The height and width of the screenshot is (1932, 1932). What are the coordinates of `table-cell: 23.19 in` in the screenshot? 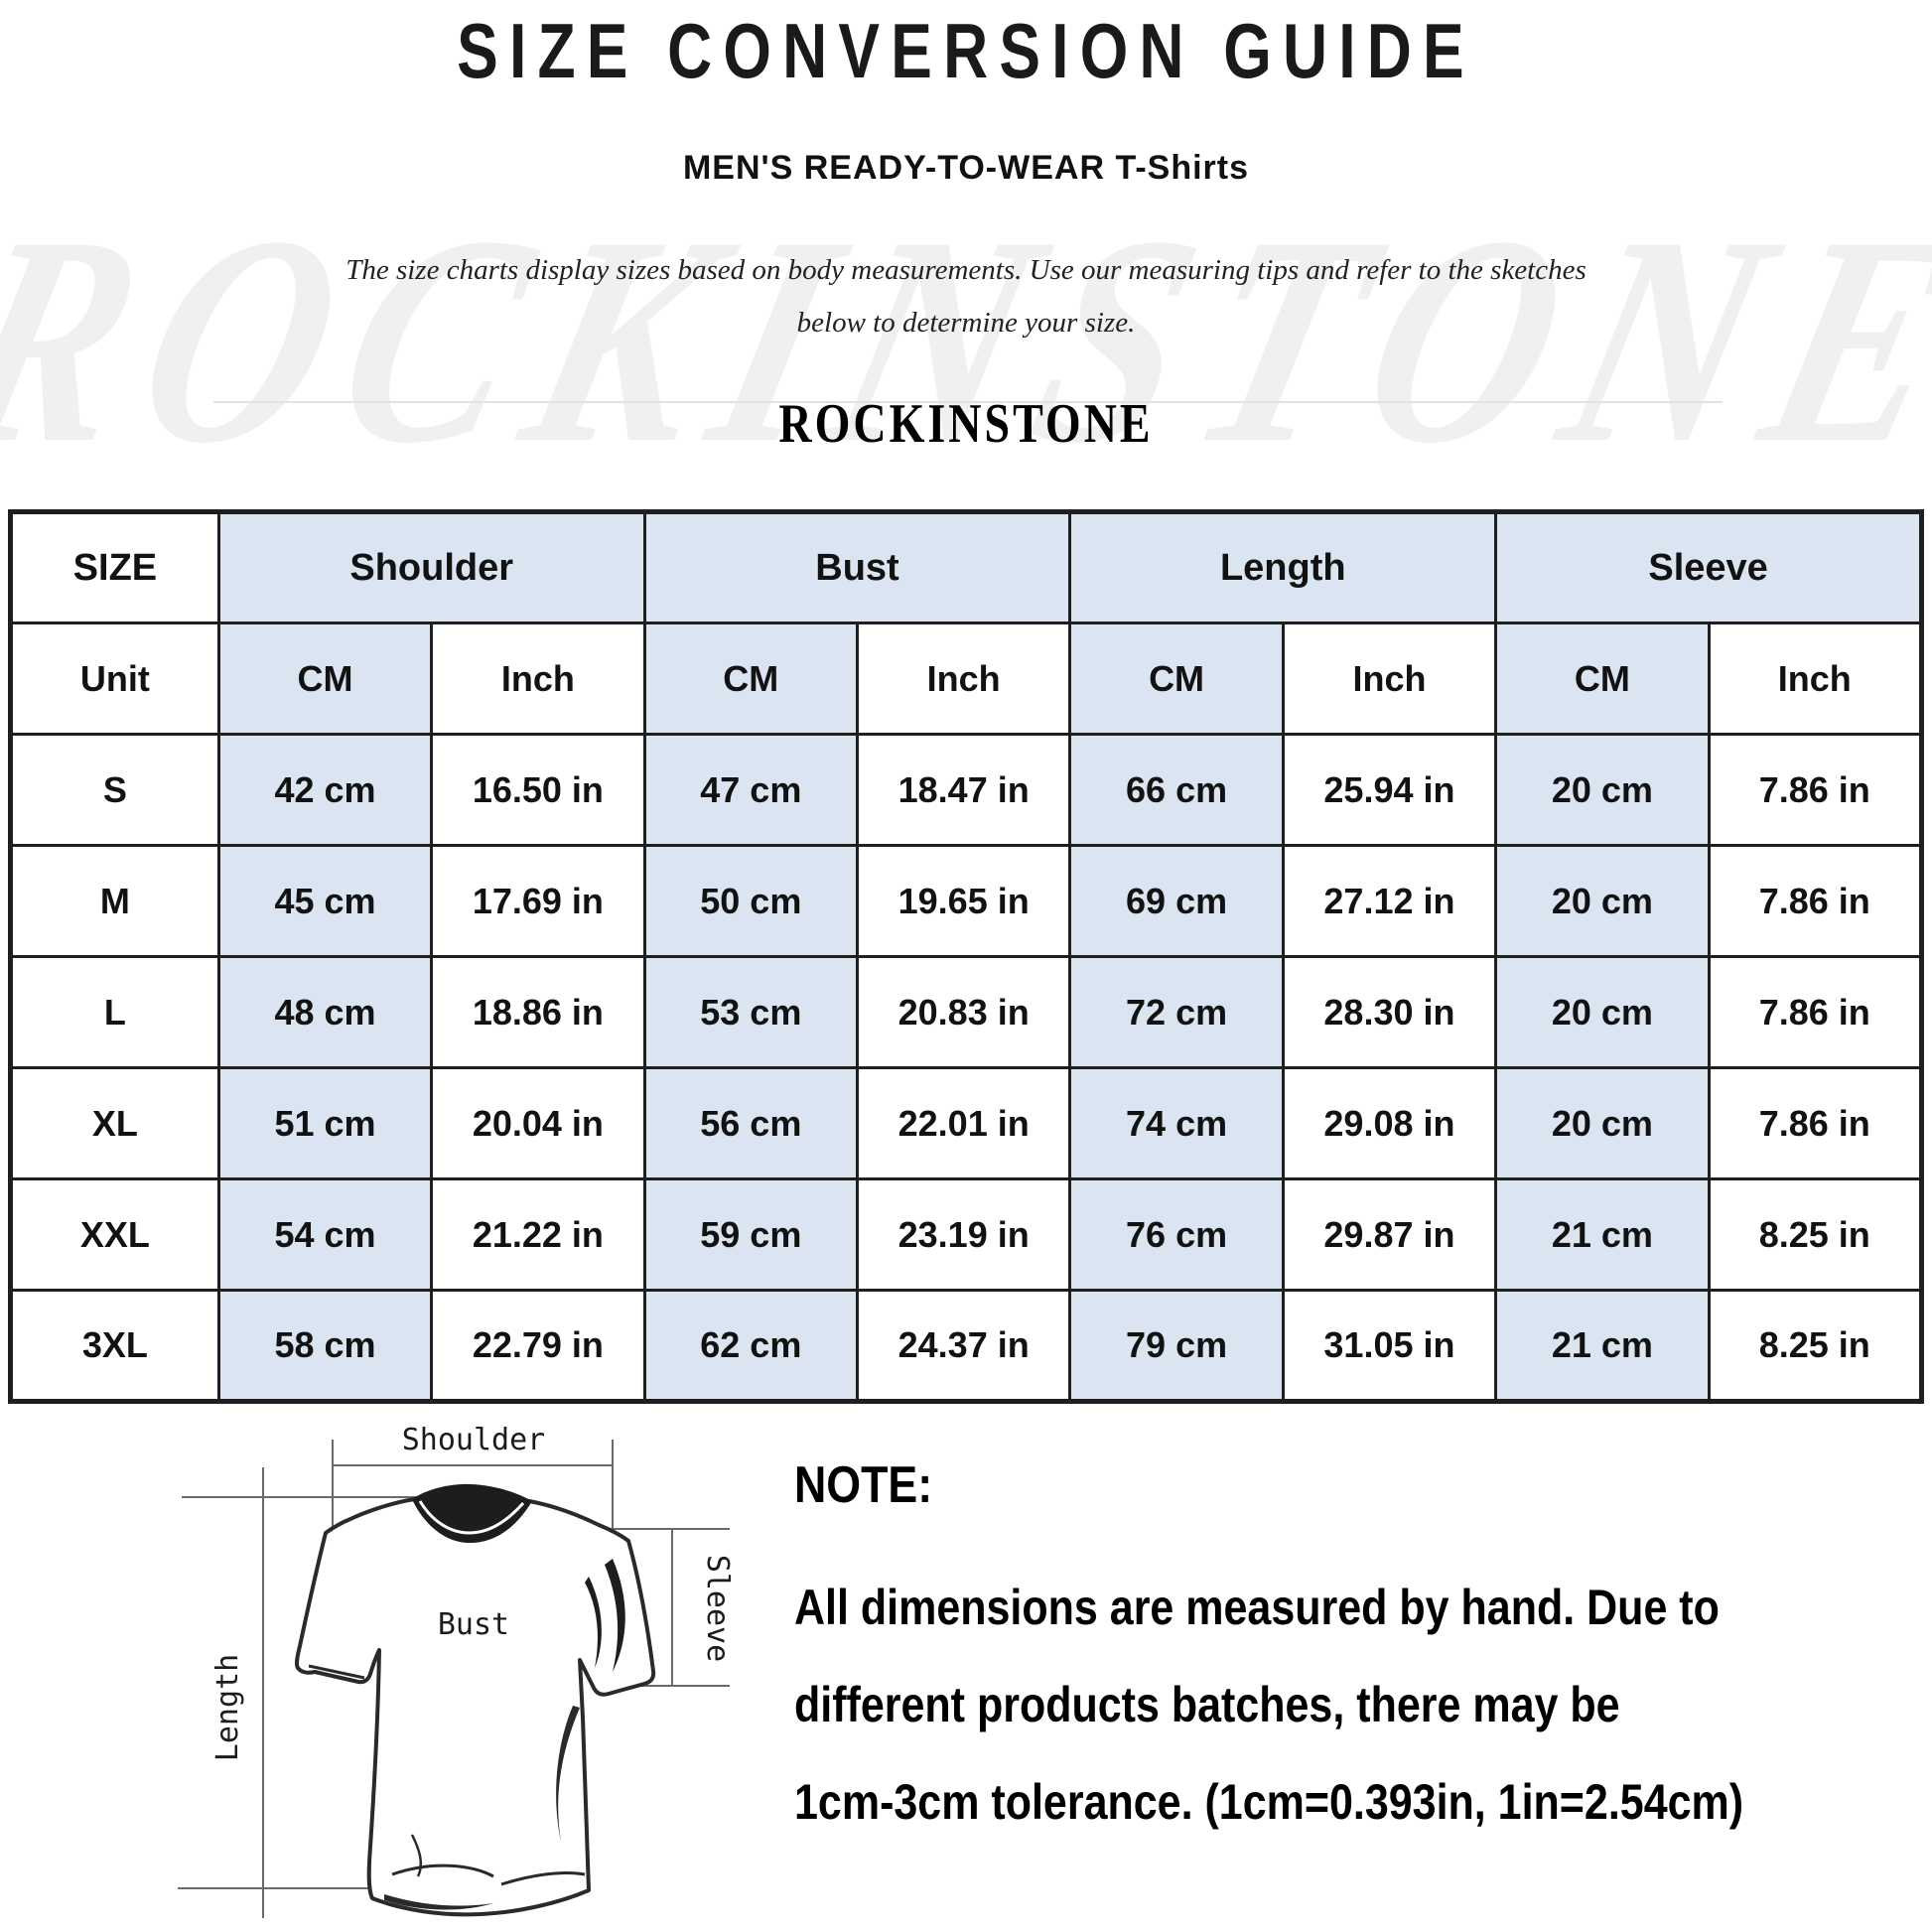 It's located at (963, 1234).